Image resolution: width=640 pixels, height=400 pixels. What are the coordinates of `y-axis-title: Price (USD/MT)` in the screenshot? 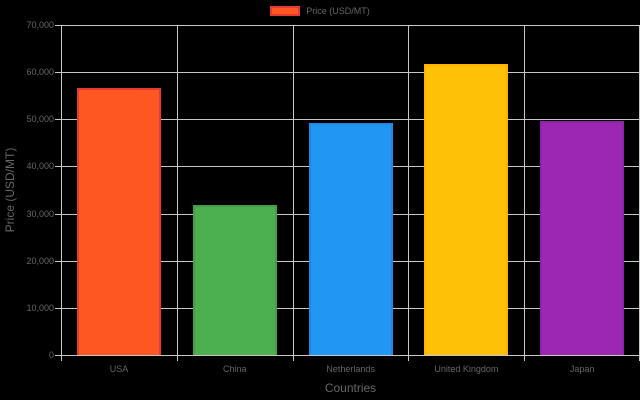 It's located at (10, 190).